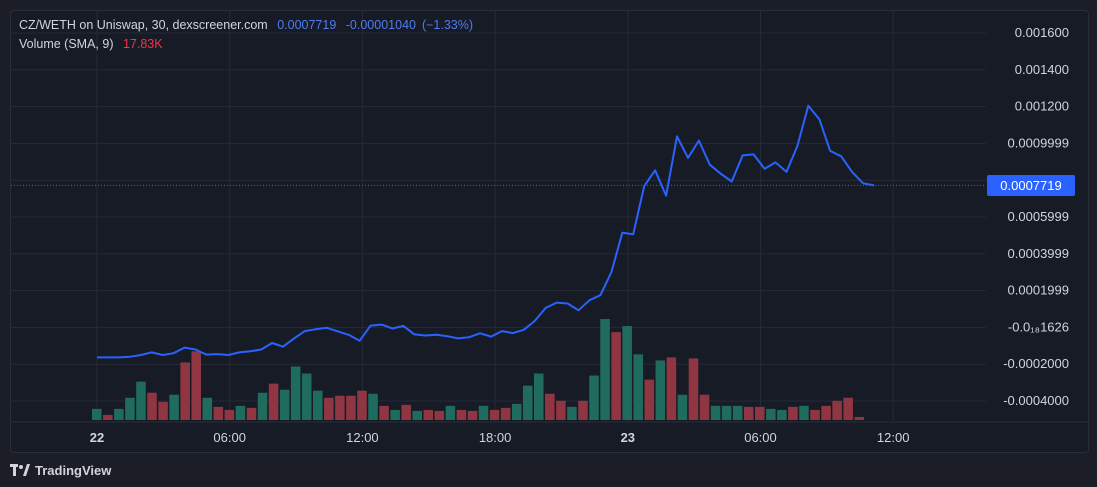 The height and width of the screenshot is (487, 1097). What do you see at coordinates (97, 437) in the screenshot?
I see `x-tick-label: 22` at bounding box center [97, 437].